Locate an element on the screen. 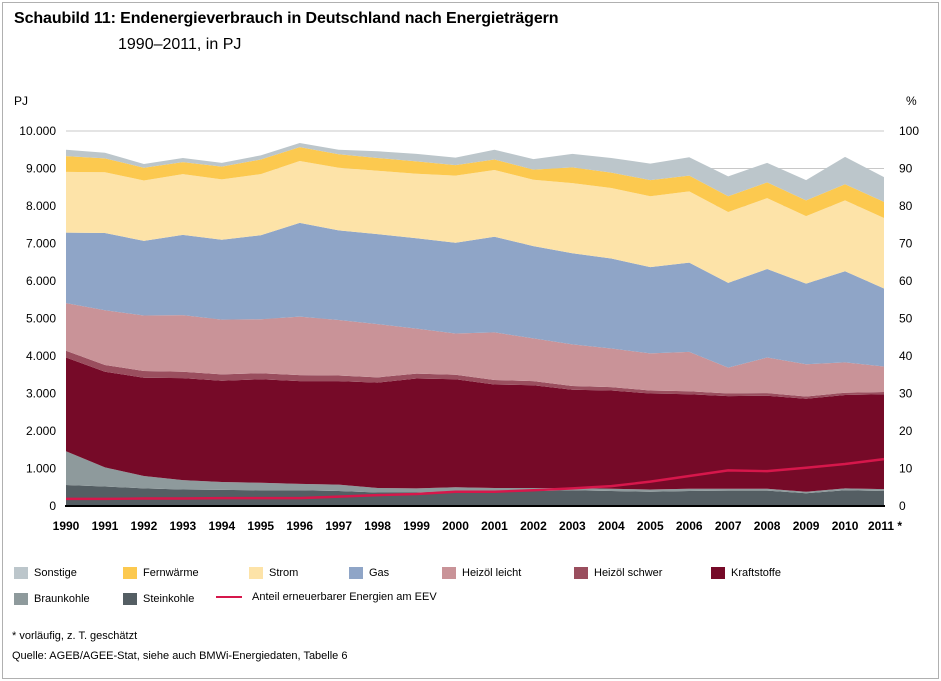 This screenshot has width=941, height=681. y-tick-label-left: 2.000 is located at coordinates (41, 431).